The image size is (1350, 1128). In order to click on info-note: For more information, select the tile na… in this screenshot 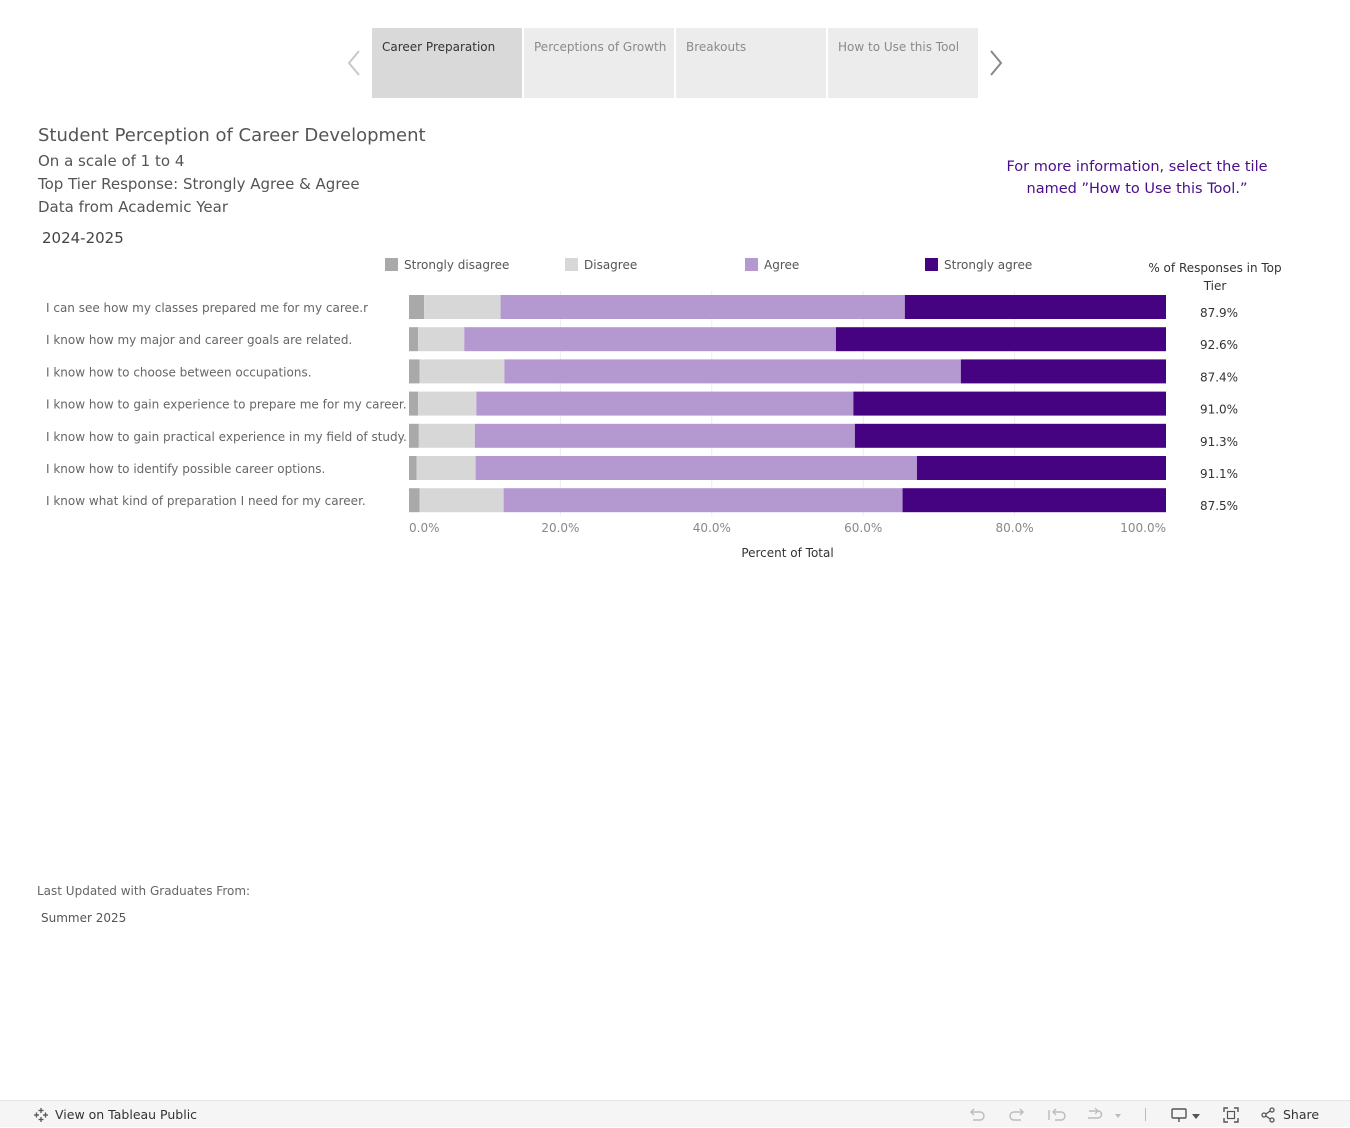, I will do `click(1137, 178)`.